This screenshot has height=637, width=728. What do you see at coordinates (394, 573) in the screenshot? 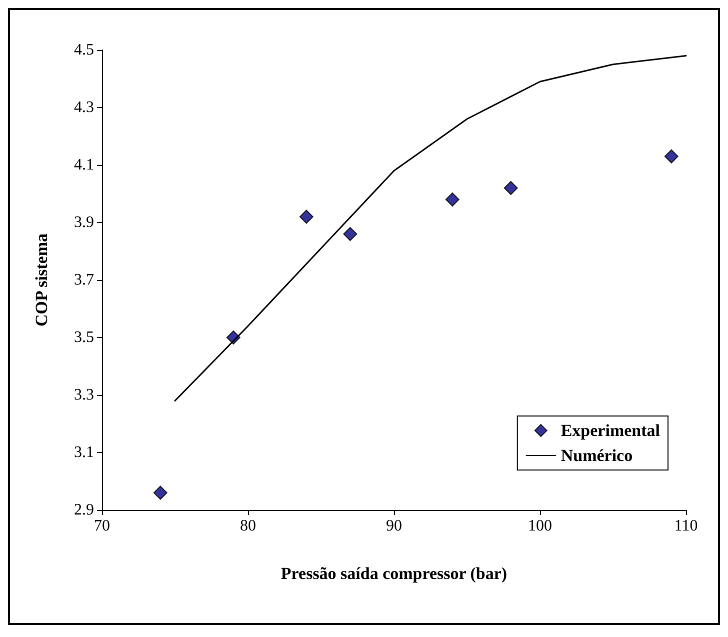
I see `x-axis-title: Pressão saída compressor (bar)` at bounding box center [394, 573].